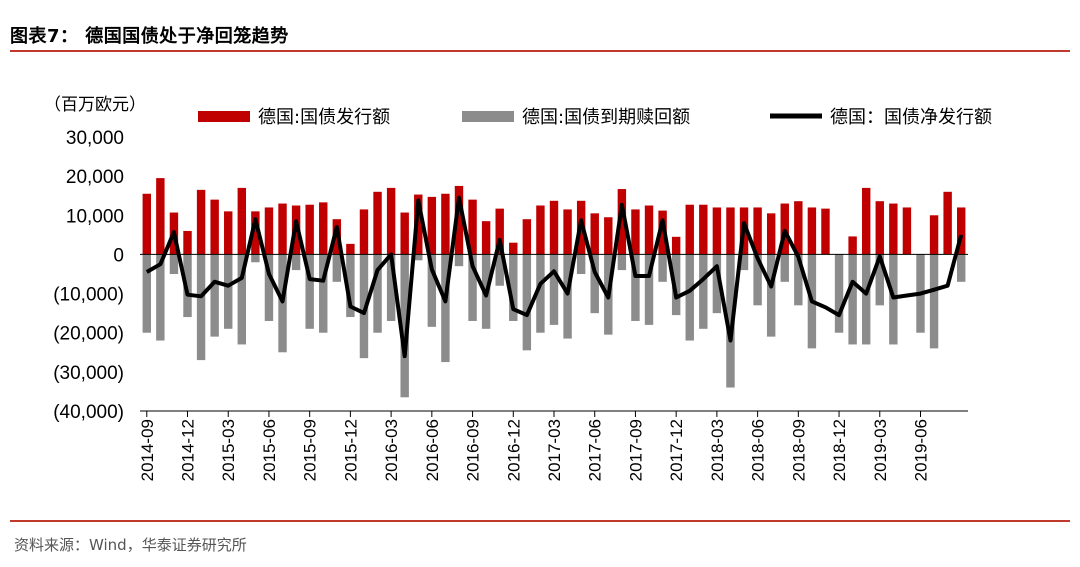 The width and height of the screenshot is (1080, 567). I want to click on x-tick-label: 2014-12, so click(188, 450).